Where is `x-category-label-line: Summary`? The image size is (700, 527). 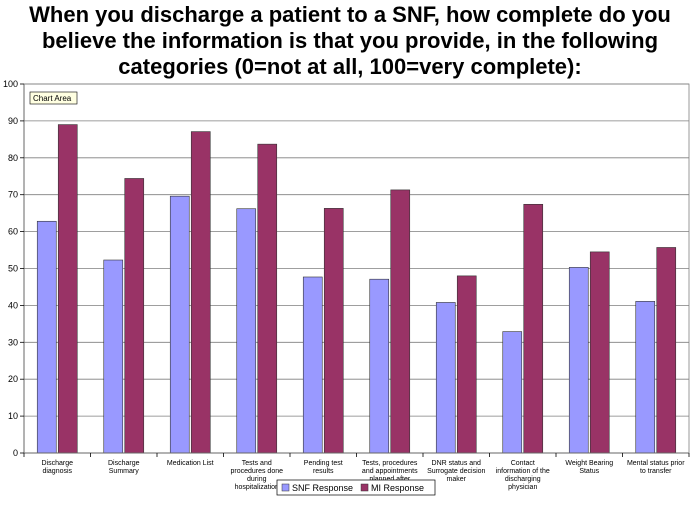
x-category-label-line: Summary is located at coordinates (124, 471).